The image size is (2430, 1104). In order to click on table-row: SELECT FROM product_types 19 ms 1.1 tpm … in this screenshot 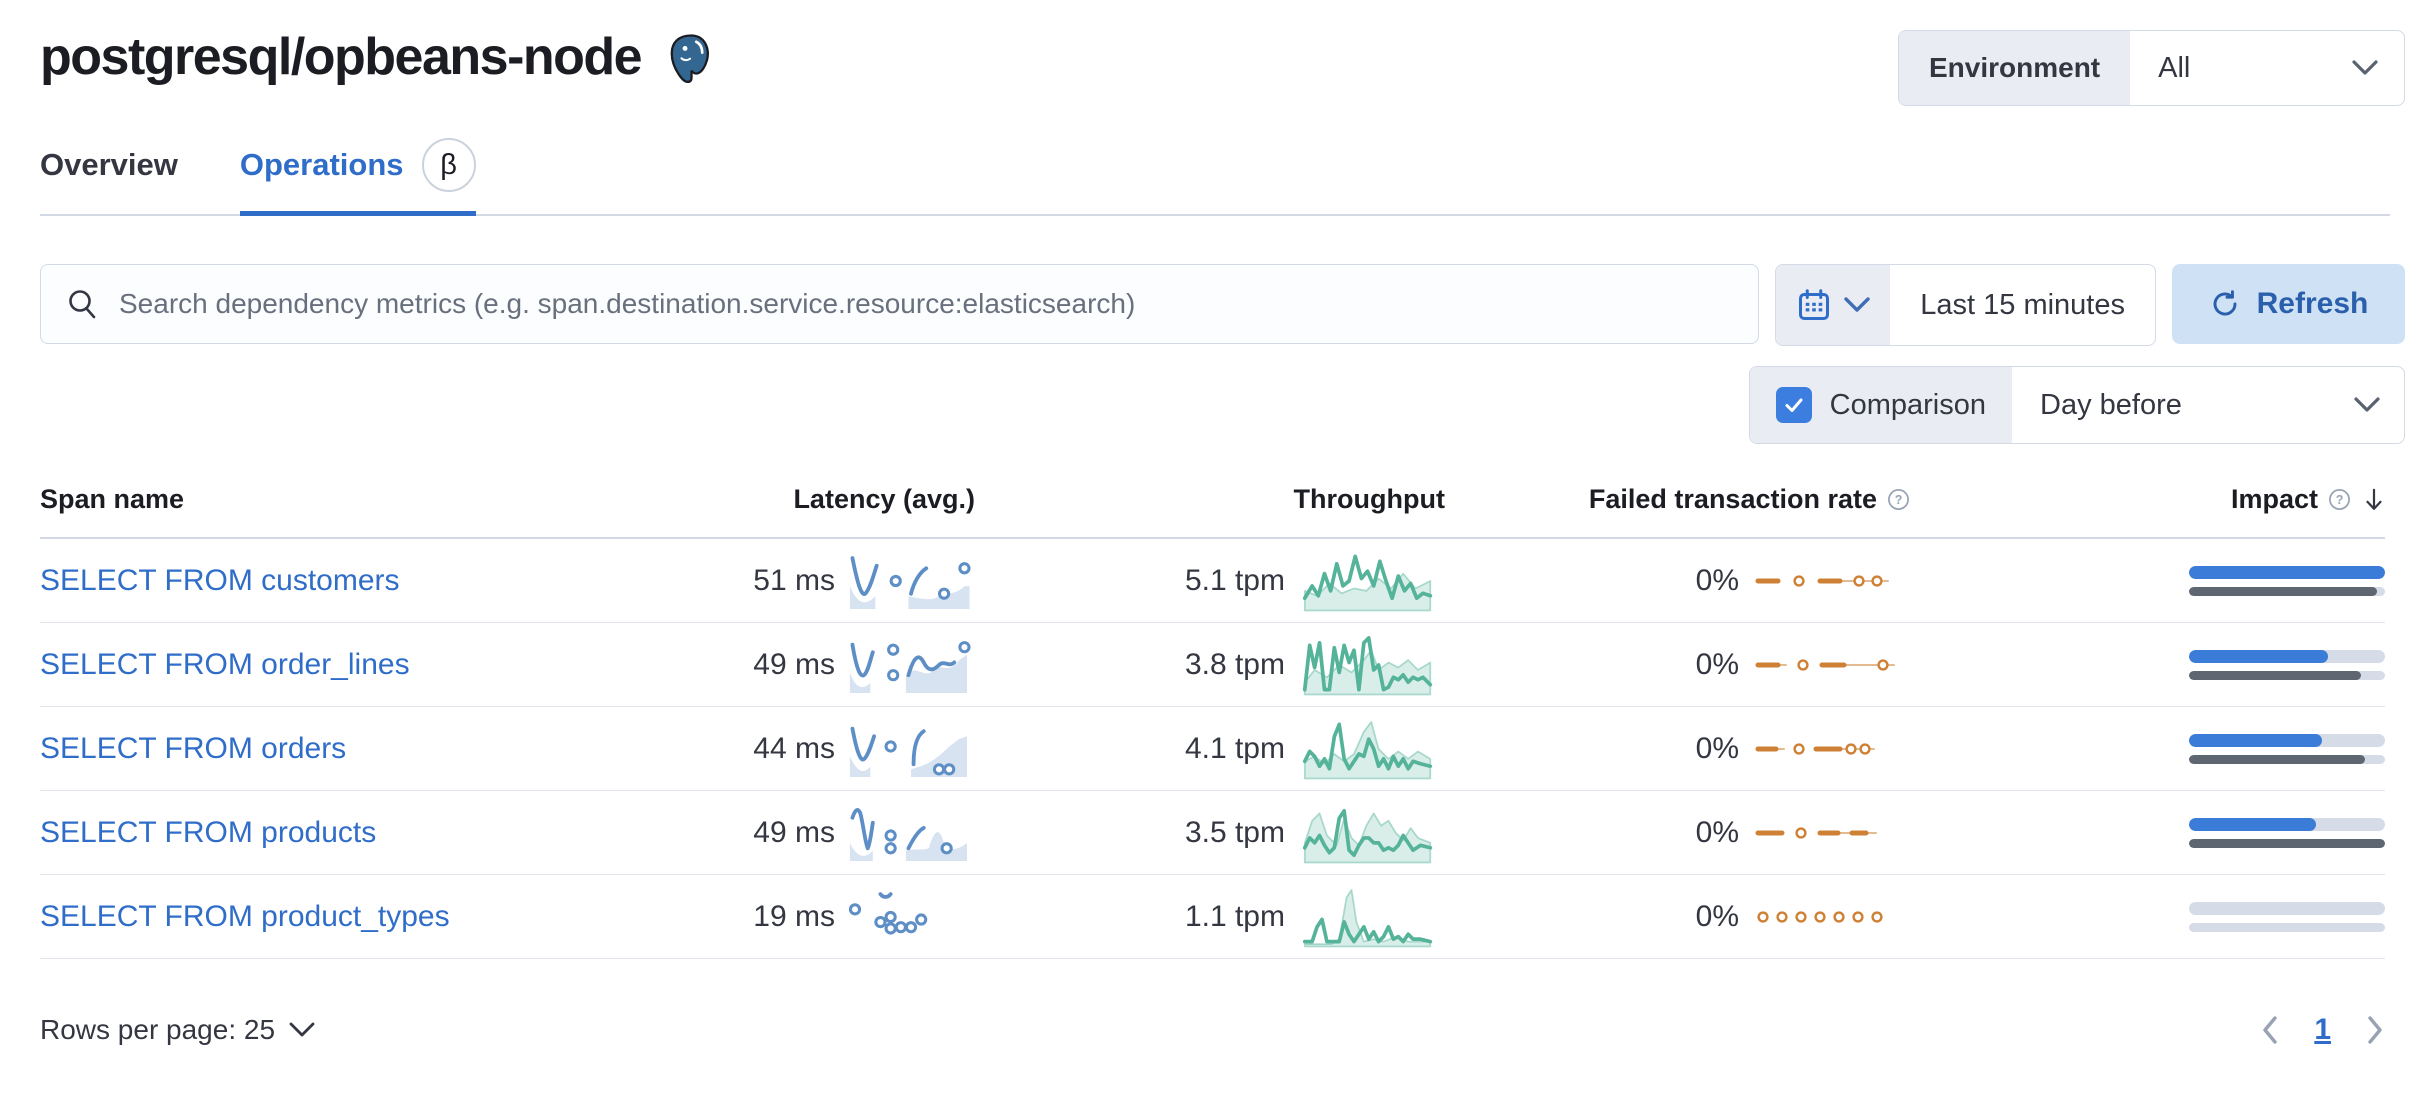, I will do `click(1212, 917)`.